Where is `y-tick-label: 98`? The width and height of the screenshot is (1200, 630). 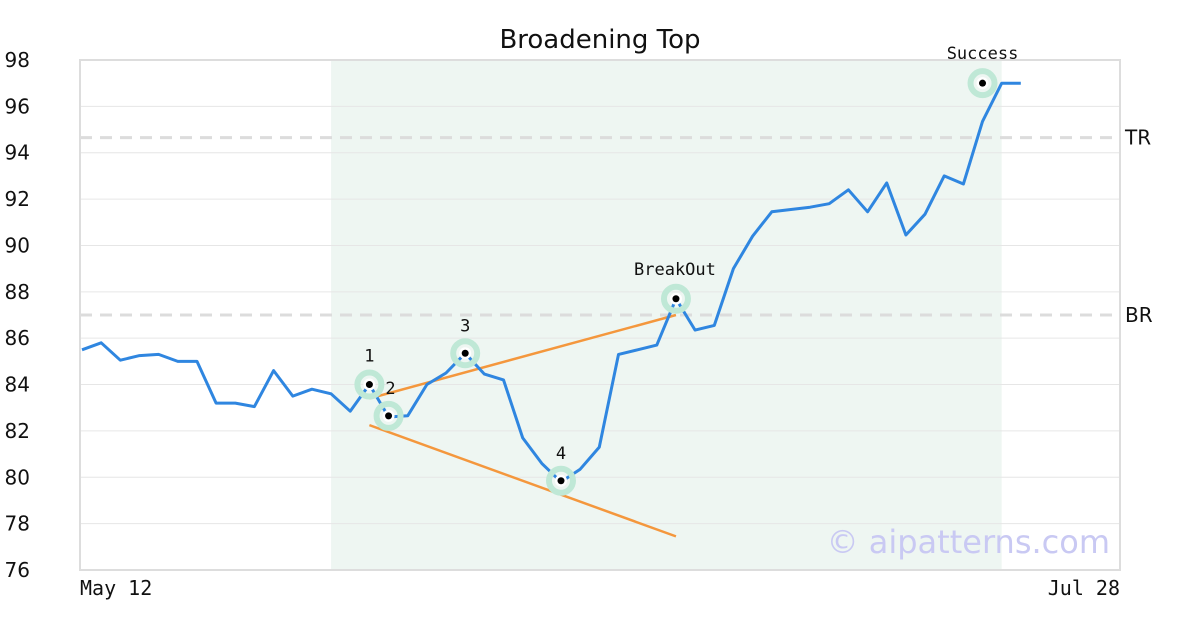
y-tick-label: 98 is located at coordinates (17, 60).